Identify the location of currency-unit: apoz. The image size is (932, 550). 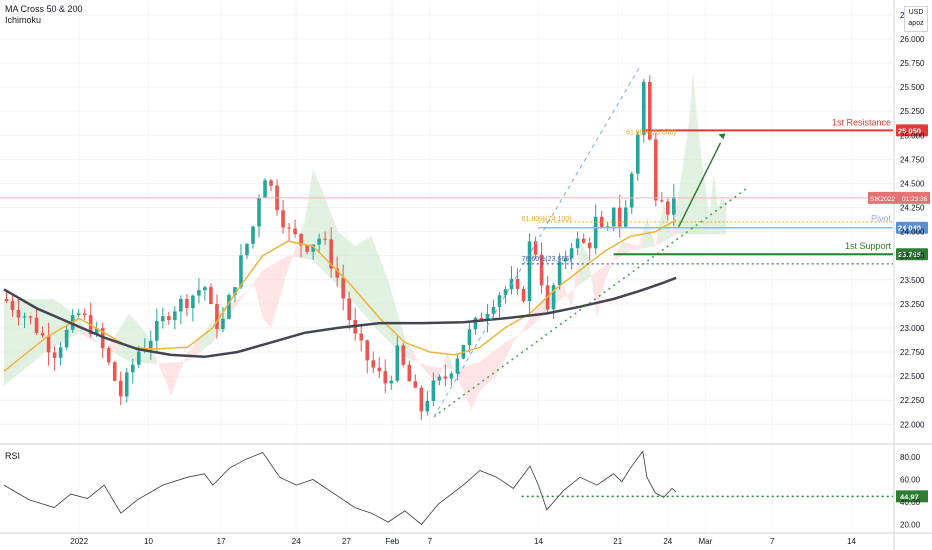
(916, 23).